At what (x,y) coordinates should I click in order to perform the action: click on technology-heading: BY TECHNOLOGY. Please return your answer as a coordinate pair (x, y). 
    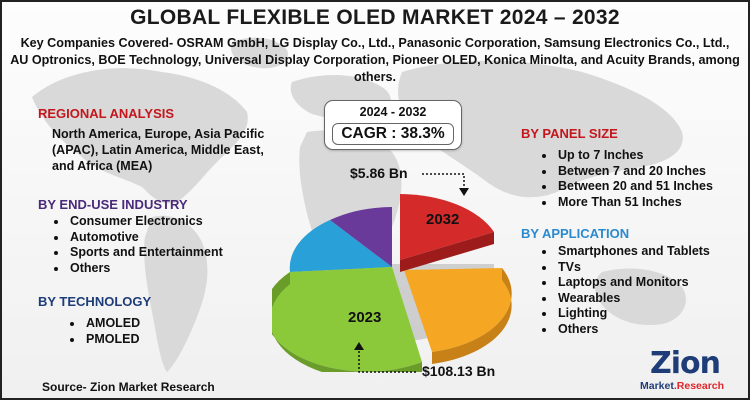
    Looking at the image, I should click on (95, 301).